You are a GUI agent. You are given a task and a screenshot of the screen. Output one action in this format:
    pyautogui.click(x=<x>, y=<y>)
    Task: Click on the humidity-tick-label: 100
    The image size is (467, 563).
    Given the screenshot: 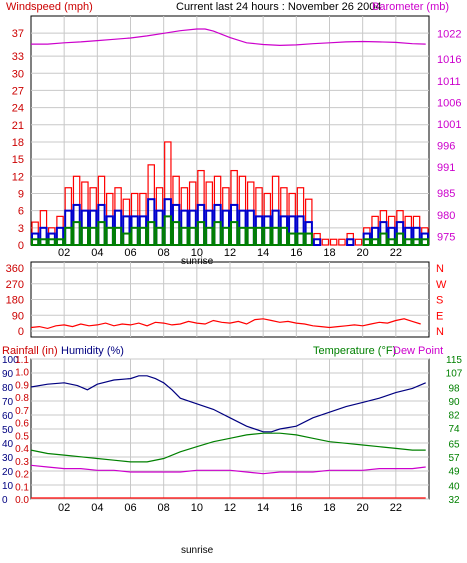 What is the action you would take?
    pyautogui.click(x=10, y=360)
    